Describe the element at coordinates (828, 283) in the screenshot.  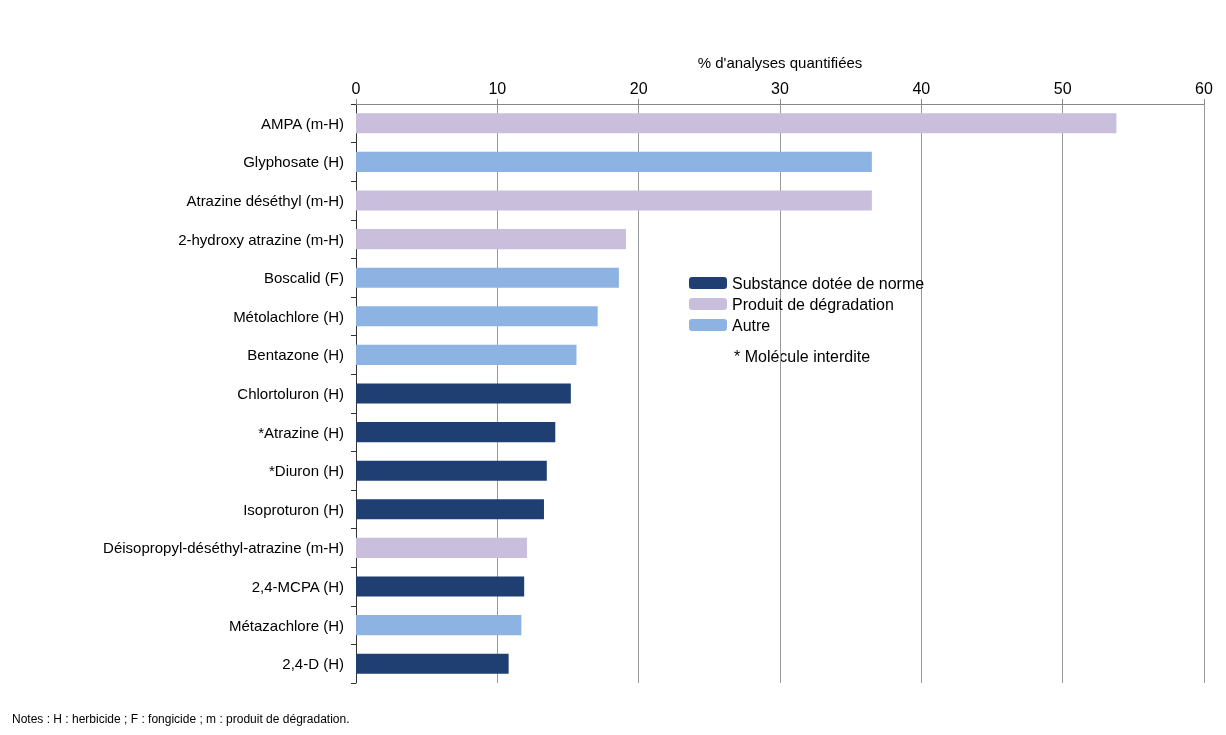
I see `legend-label: Substance dotée de norme` at that location.